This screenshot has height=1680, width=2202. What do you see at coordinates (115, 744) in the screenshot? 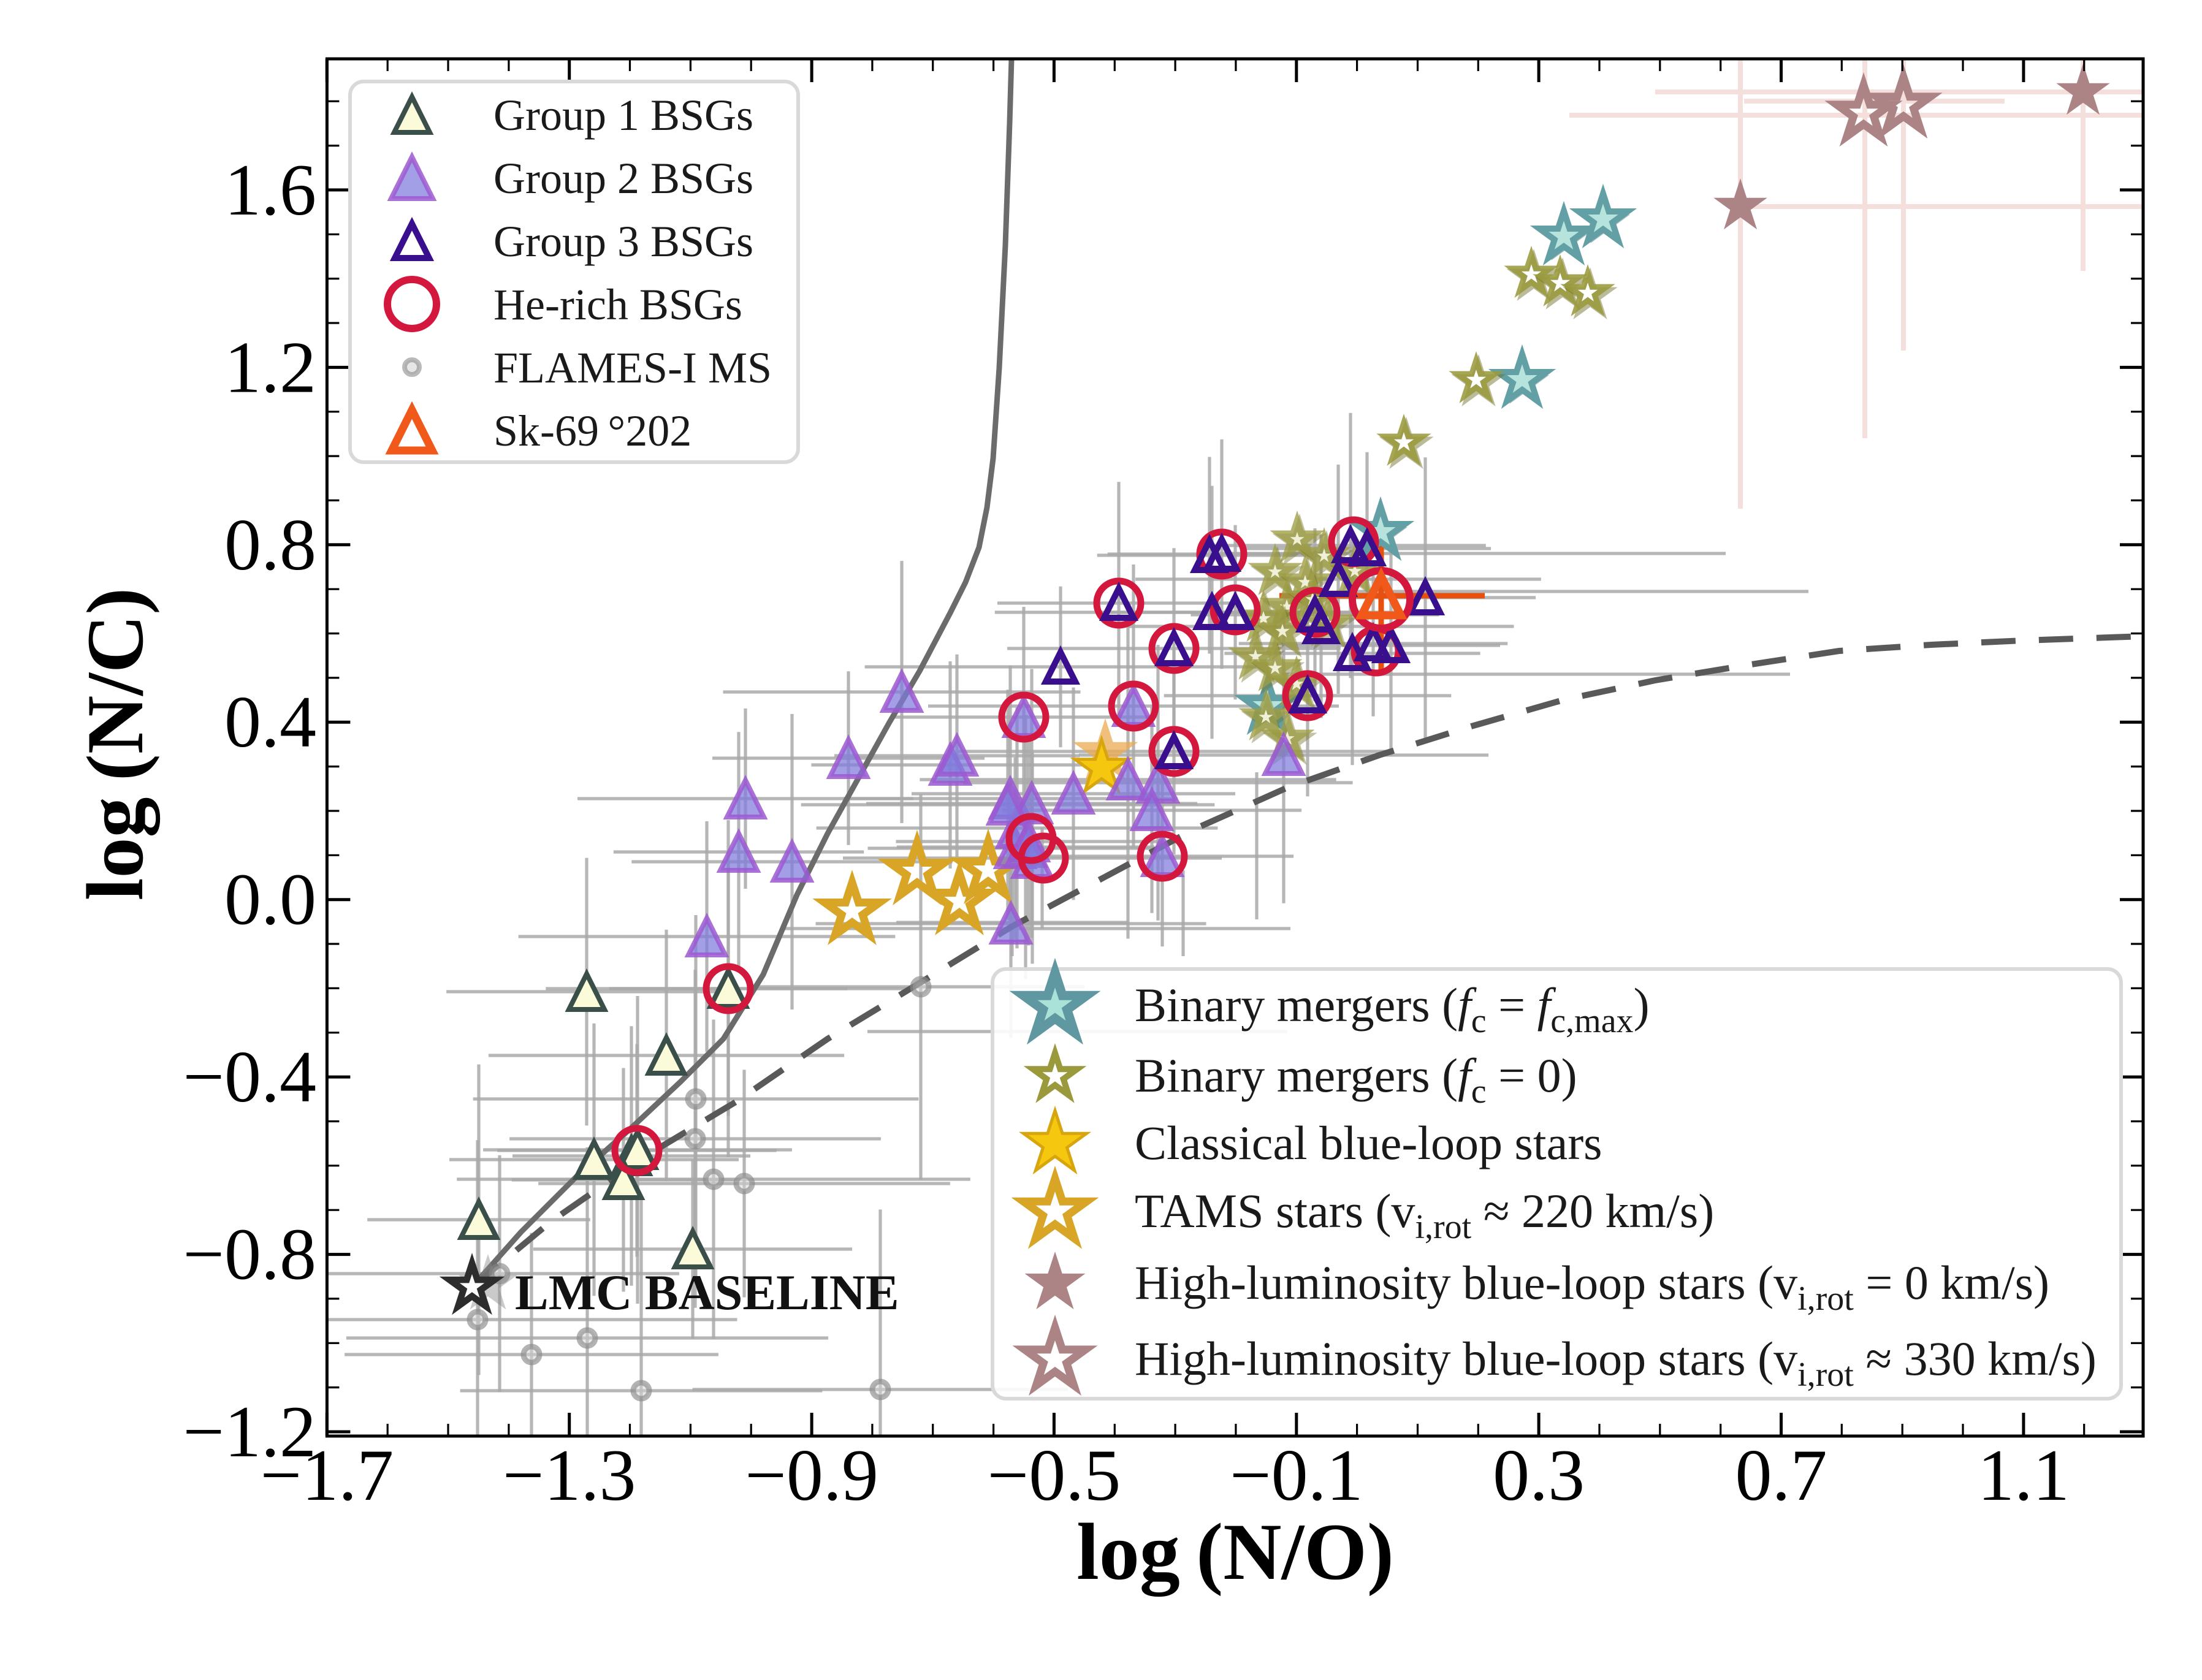
I see `svg-text: log (N/C)` at bounding box center [115, 744].